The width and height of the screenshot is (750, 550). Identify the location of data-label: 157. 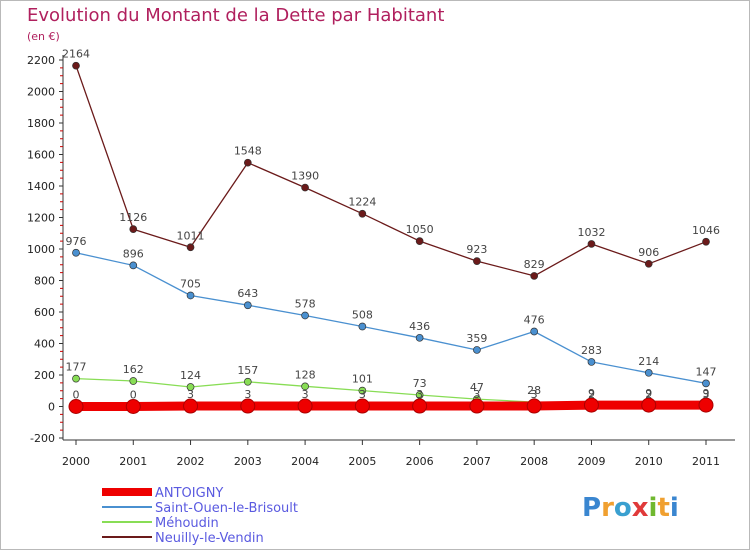
(247, 370).